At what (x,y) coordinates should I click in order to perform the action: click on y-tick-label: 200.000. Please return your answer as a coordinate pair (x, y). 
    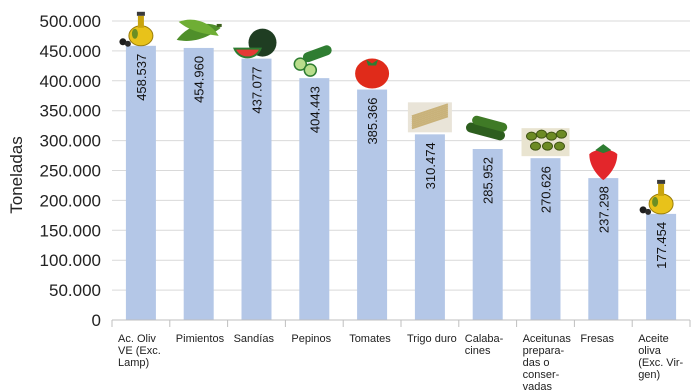
    Looking at the image, I should click on (70, 200).